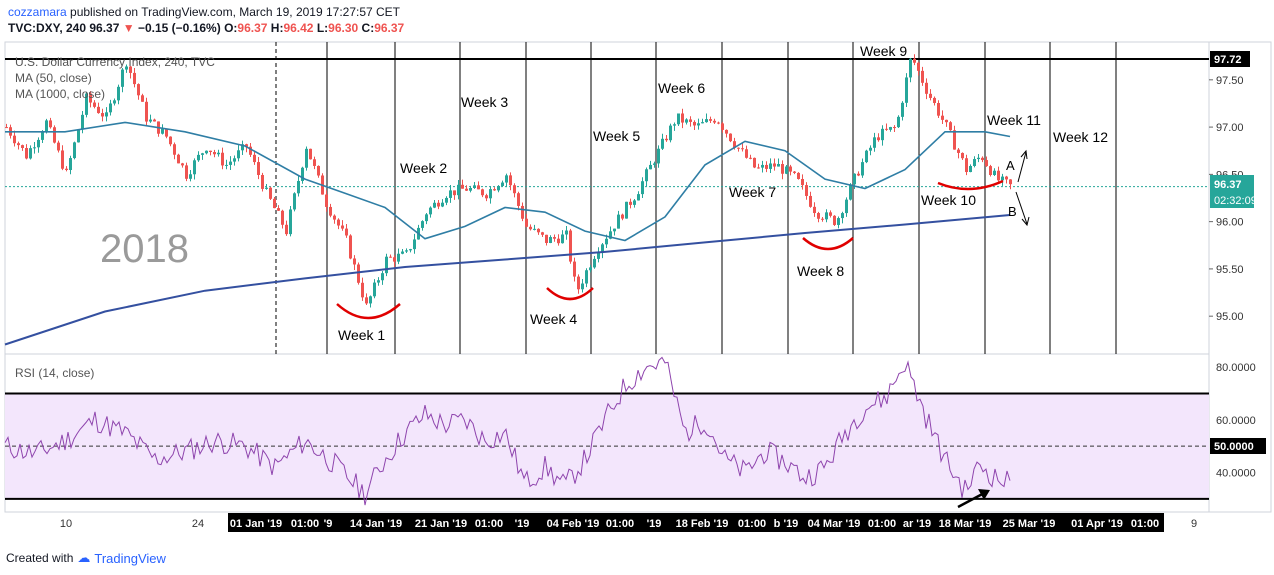 The width and height of the screenshot is (1274, 575). What do you see at coordinates (1230, 317) in the screenshot?
I see `y-tick-label: 95.00` at bounding box center [1230, 317].